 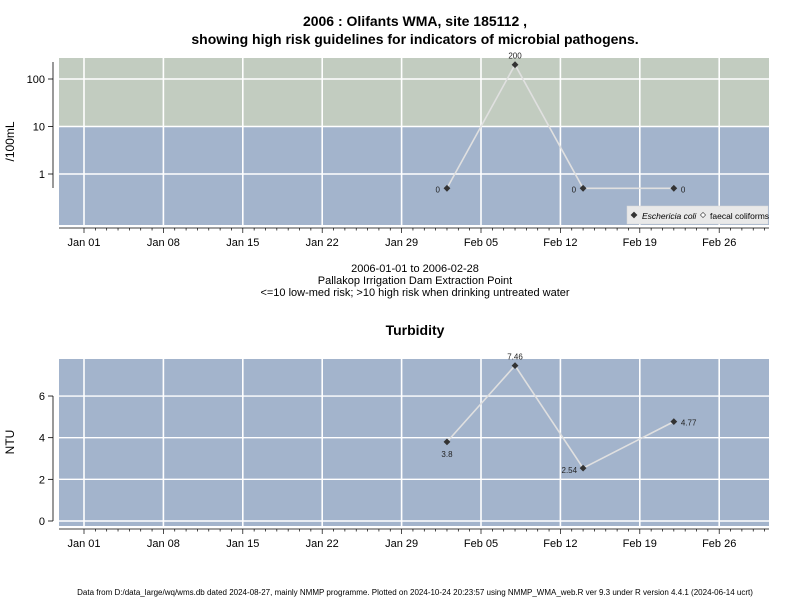 What do you see at coordinates (560, 126) in the screenshot?
I see `ecoli-series-line` at bounding box center [560, 126].